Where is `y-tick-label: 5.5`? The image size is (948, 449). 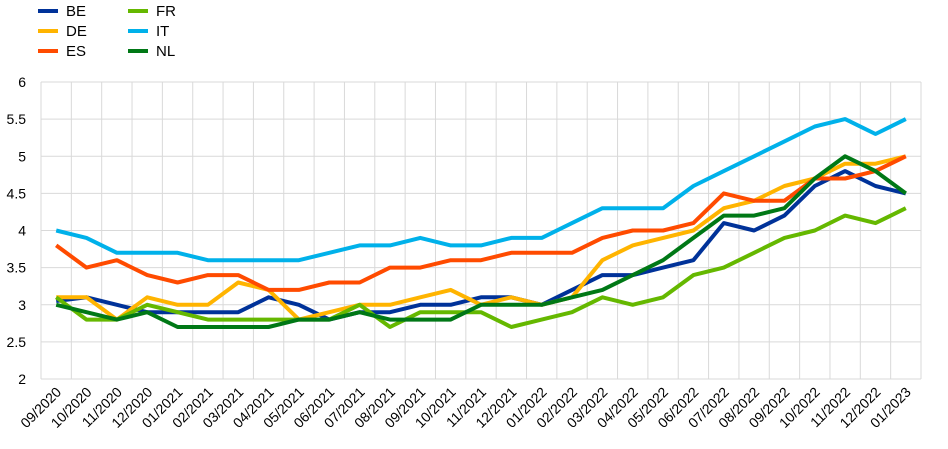 y-tick-label: 5.5 is located at coordinates (17, 119).